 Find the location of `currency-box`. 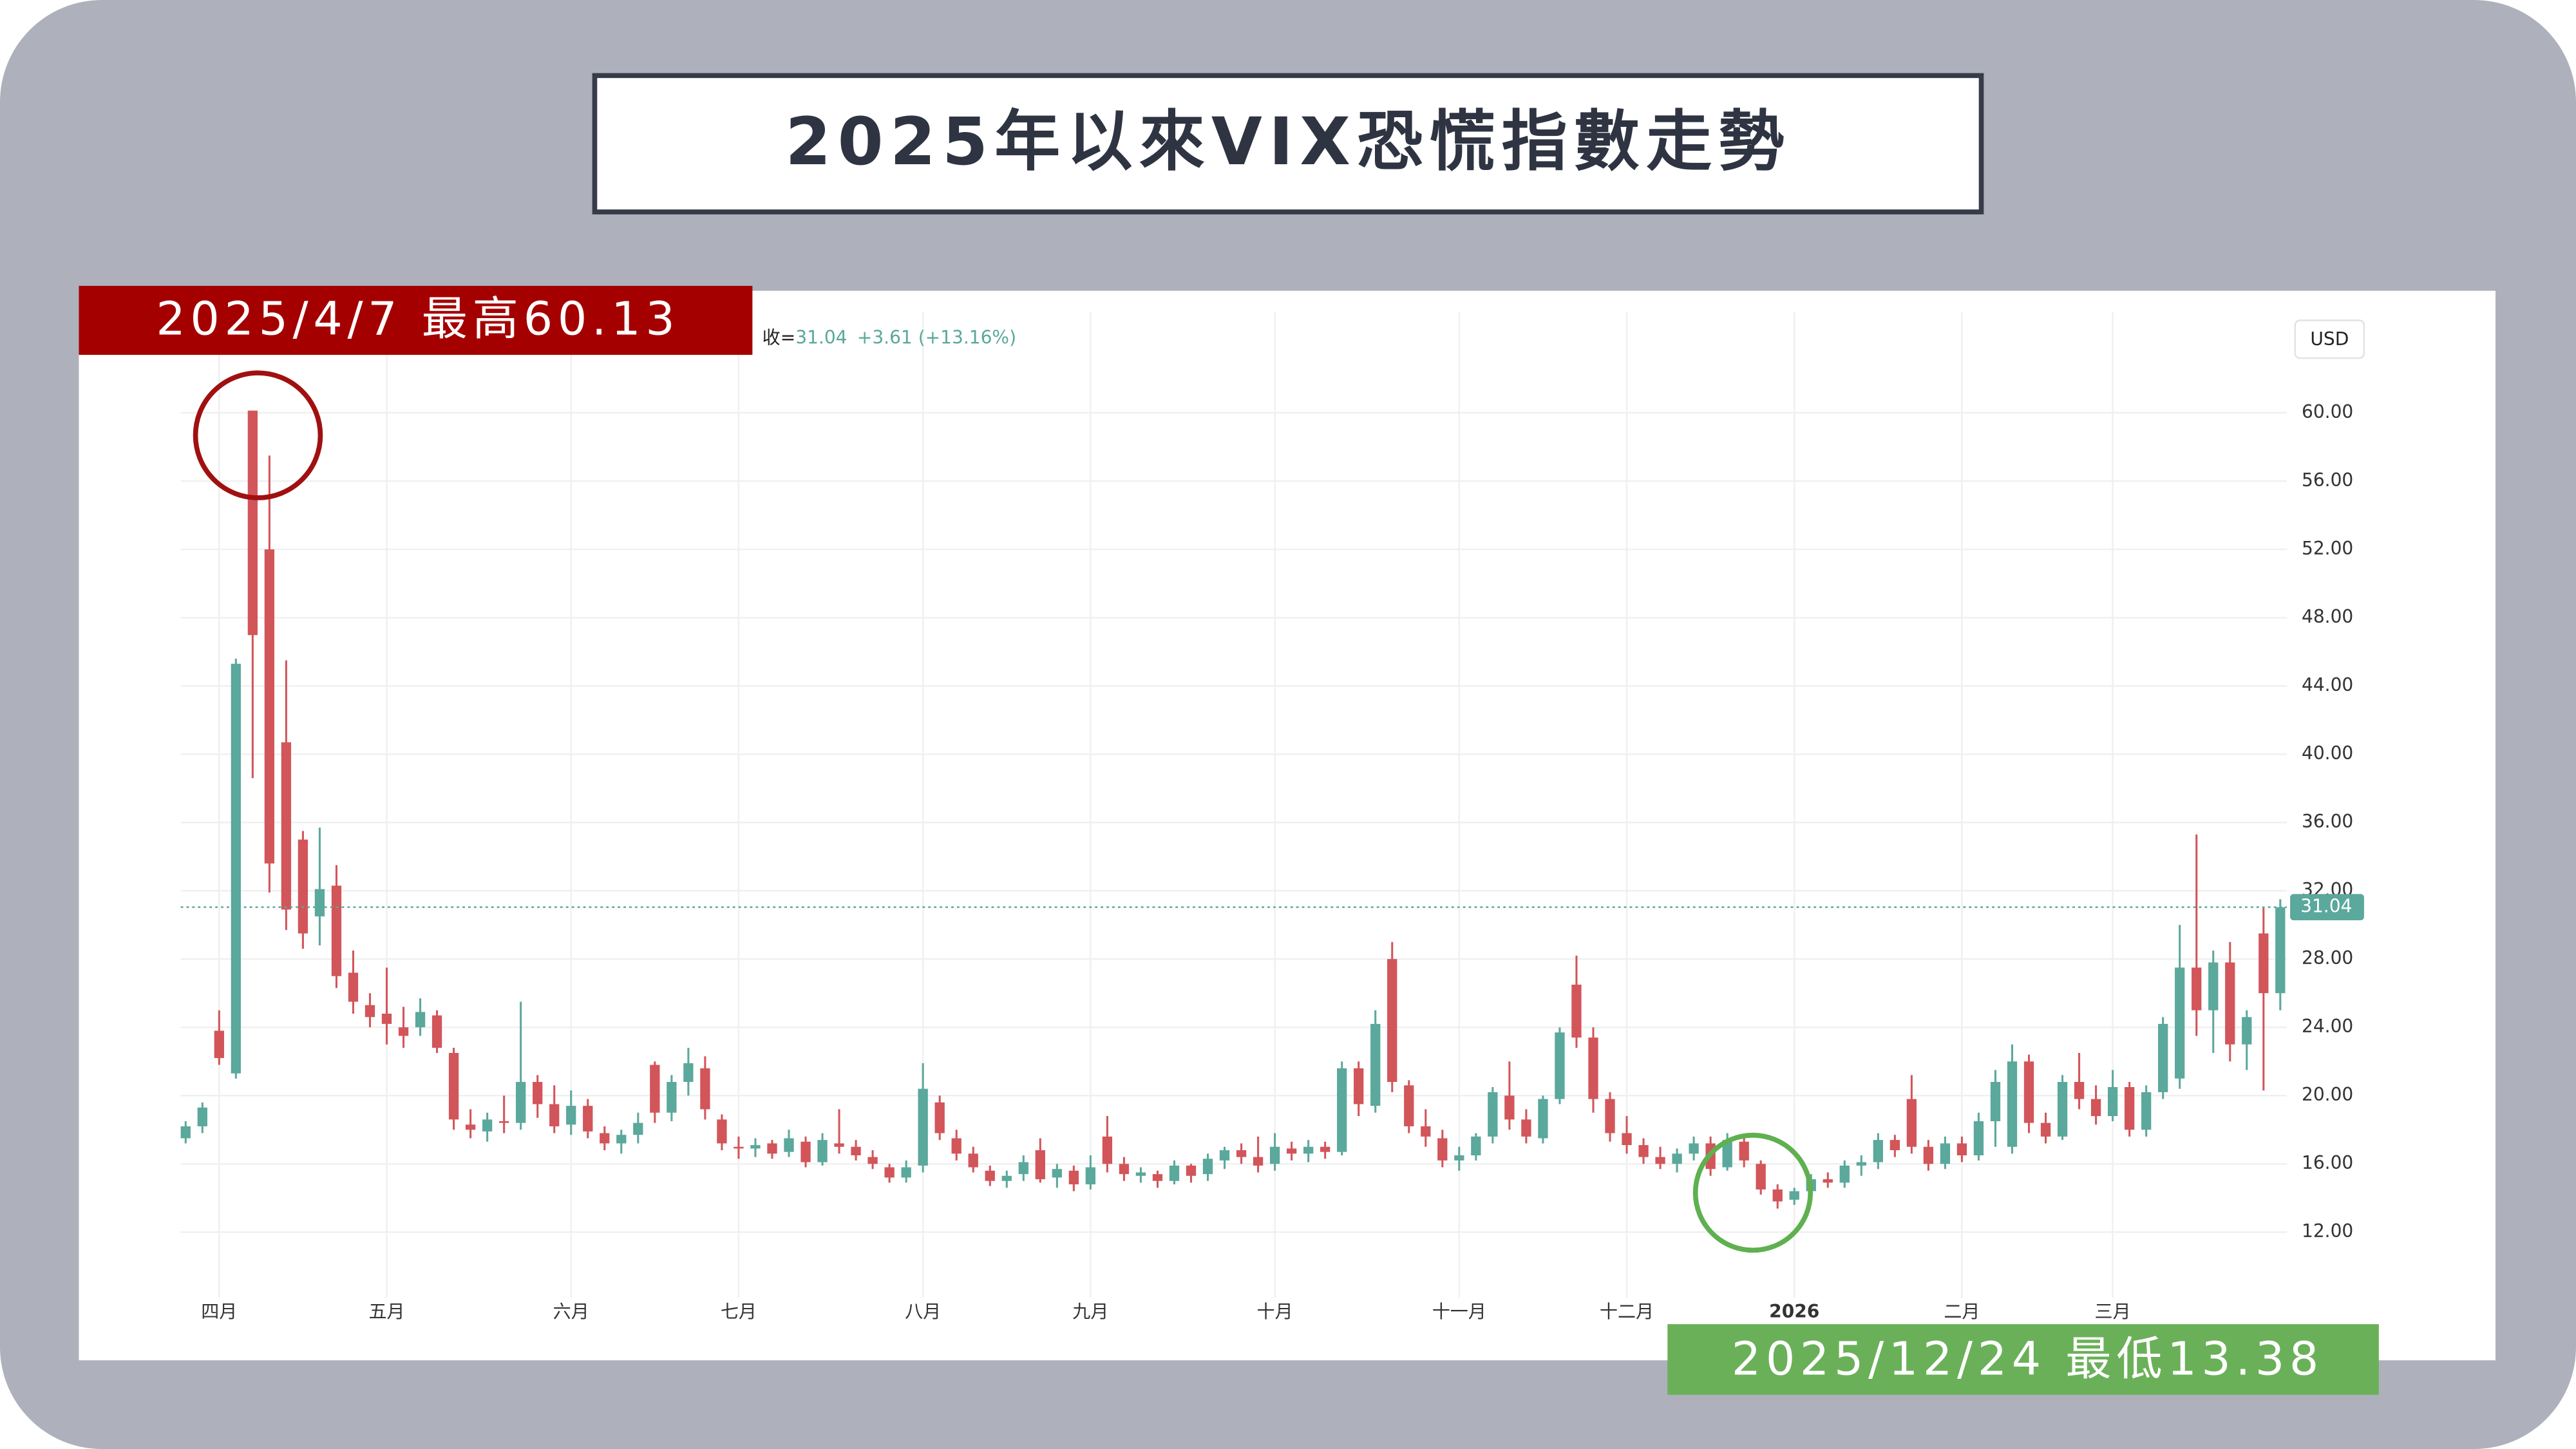

currency-box is located at coordinates (2330, 339).